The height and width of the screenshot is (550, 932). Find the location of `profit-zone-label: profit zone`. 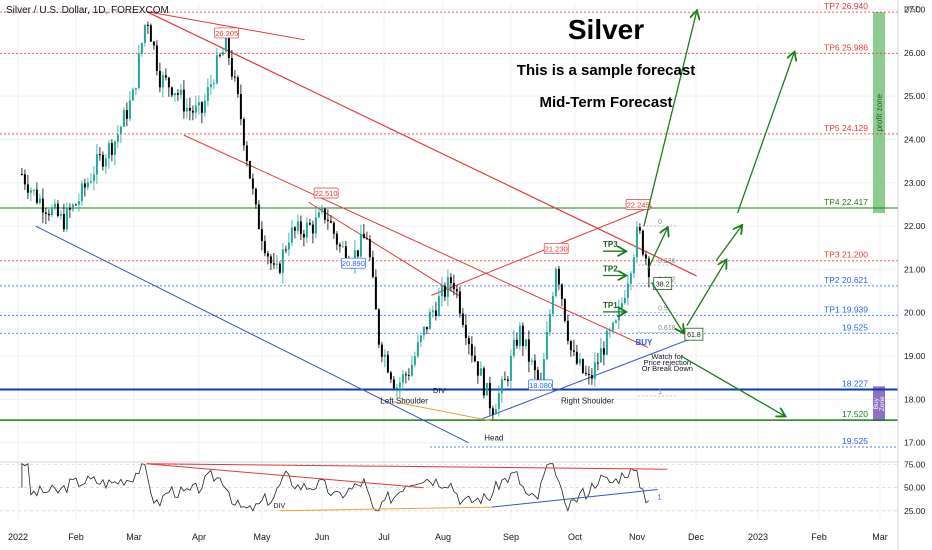

profit-zone-label: profit zone is located at coordinates (879, 112).